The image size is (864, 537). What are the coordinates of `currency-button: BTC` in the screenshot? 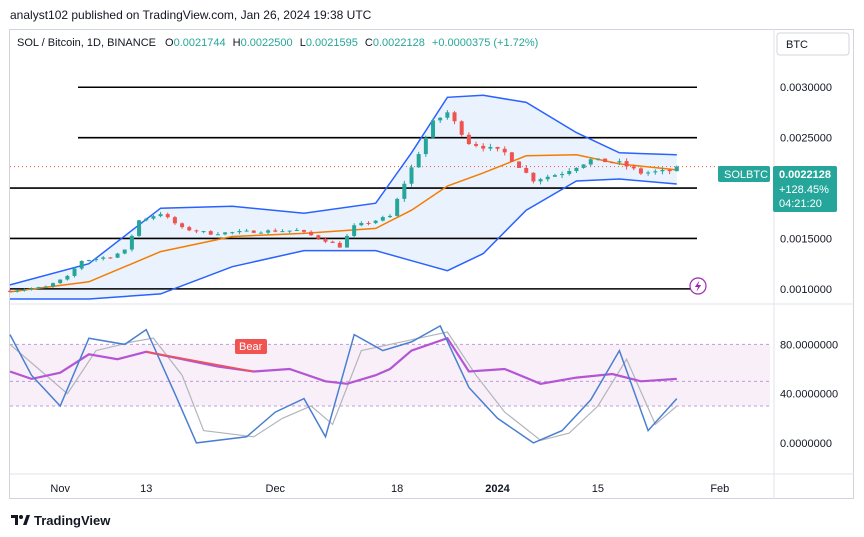 It's located at (813, 44).